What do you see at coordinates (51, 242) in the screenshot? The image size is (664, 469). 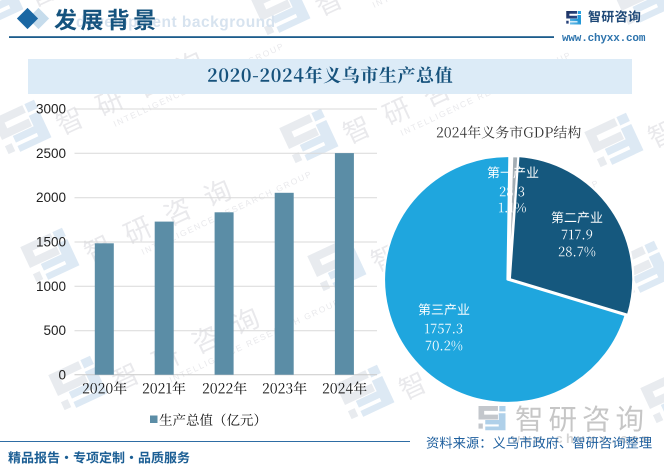 I see `svg-text: 1500` at bounding box center [51, 242].